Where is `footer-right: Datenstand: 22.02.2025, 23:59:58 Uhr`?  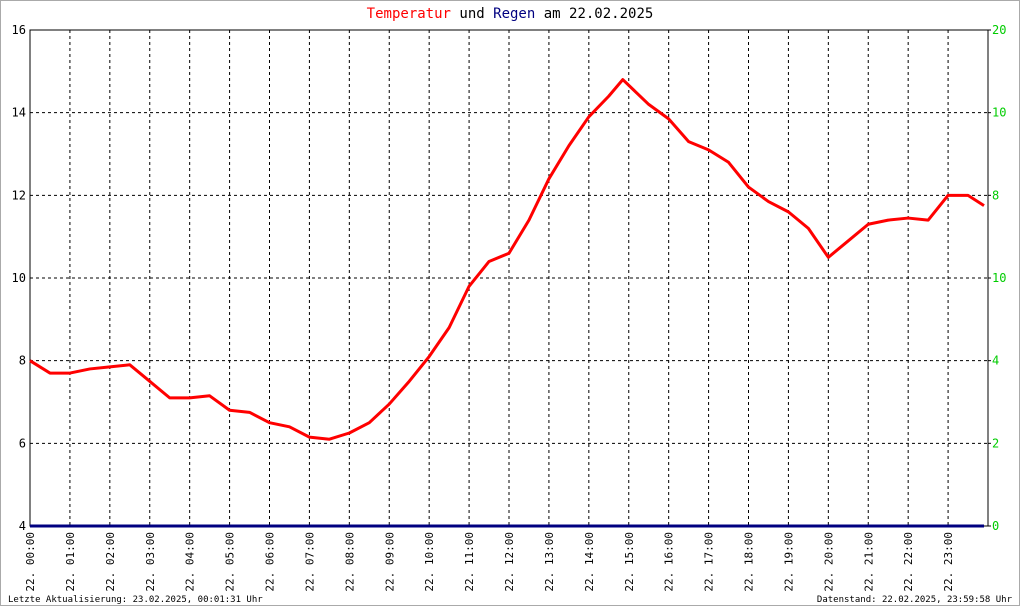
footer-right: Datenstand: 22.02.2025, 23:59:58 Uhr is located at coordinates (915, 600).